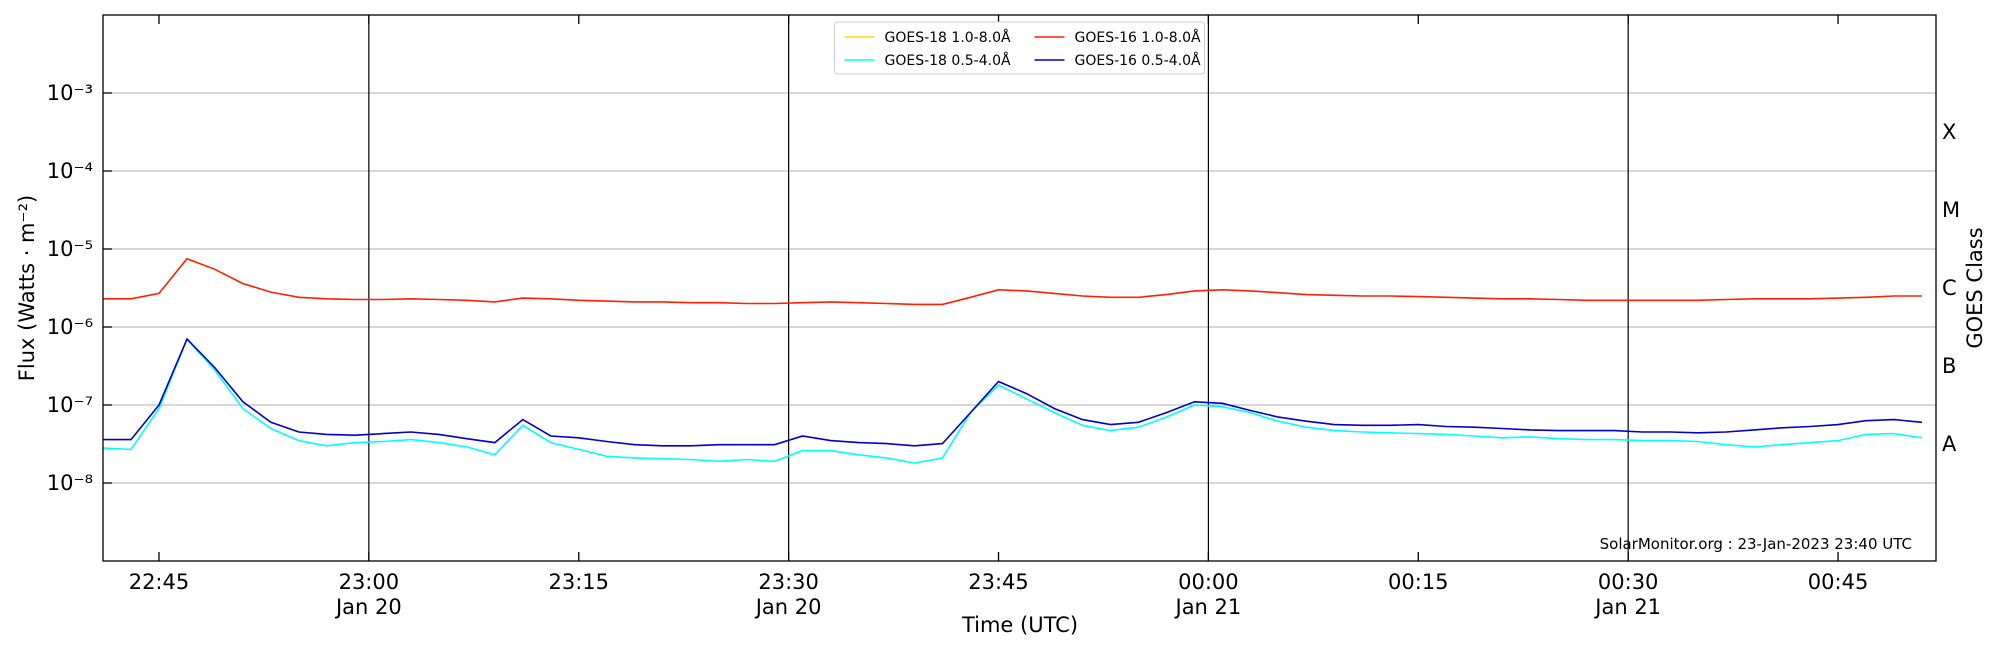  I want to click on legend-box, so click(1019, 48).